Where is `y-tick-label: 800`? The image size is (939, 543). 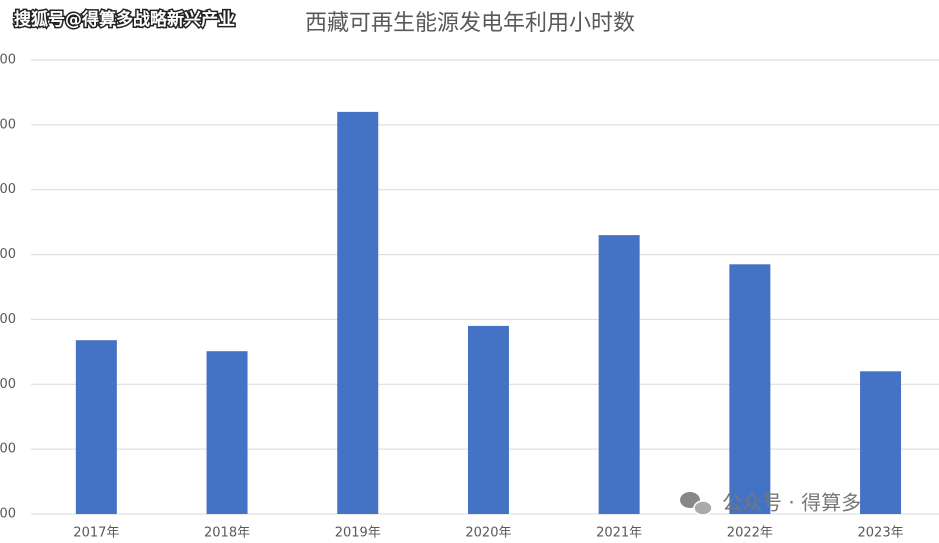 y-tick-label: 800 is located at coordinates (8, 254).